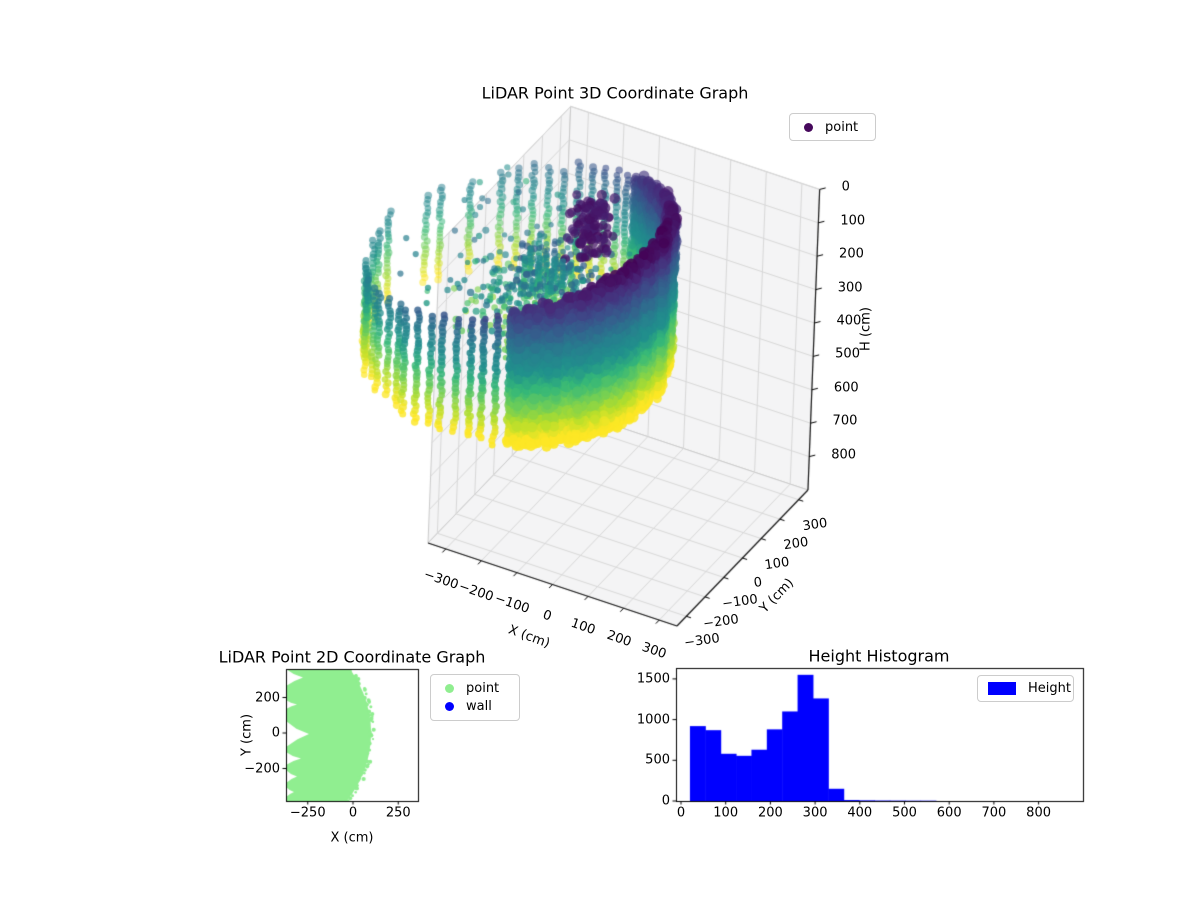 The width and height of the screenshot is (1200, 900). I want to click on hist-x-tick-label: 100, so click(726, 813).